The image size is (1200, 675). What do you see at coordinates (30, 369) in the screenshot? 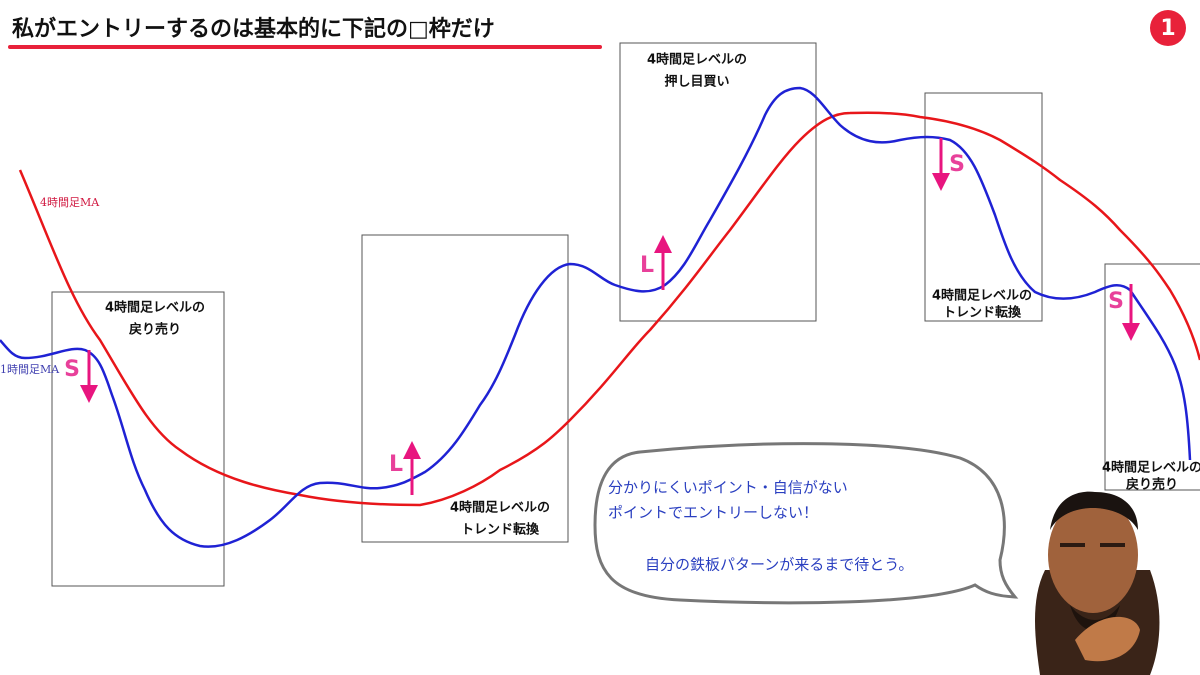
I see `ma-label: 1時間足MA` at bounding box center [30, 369].